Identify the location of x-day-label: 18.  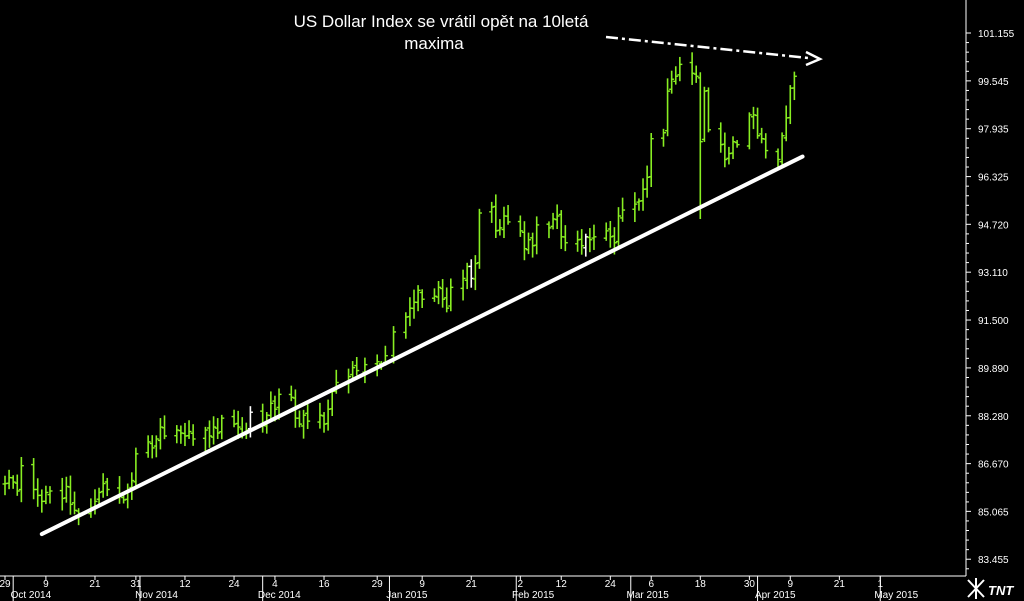
(701, 584).